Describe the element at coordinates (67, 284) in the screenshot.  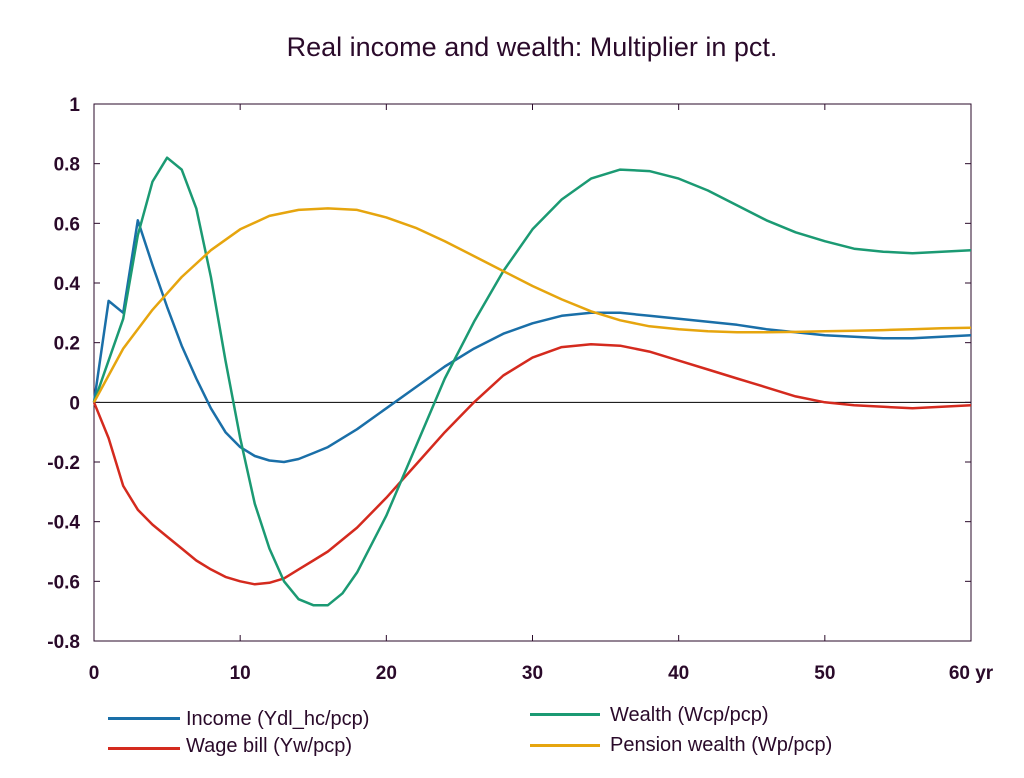
I see `y-tick-label: 0.4` at that location.